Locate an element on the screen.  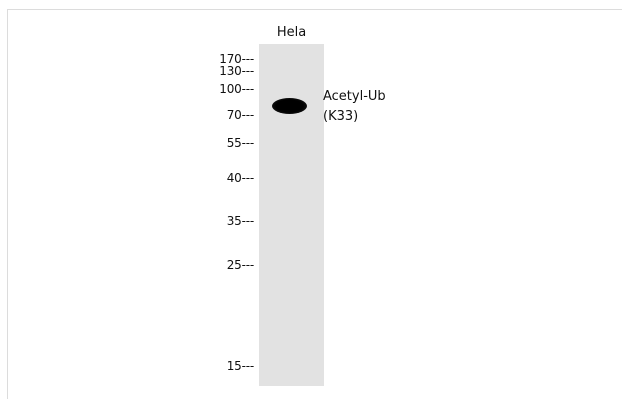
protein-band is located at coordinates (289, 106).